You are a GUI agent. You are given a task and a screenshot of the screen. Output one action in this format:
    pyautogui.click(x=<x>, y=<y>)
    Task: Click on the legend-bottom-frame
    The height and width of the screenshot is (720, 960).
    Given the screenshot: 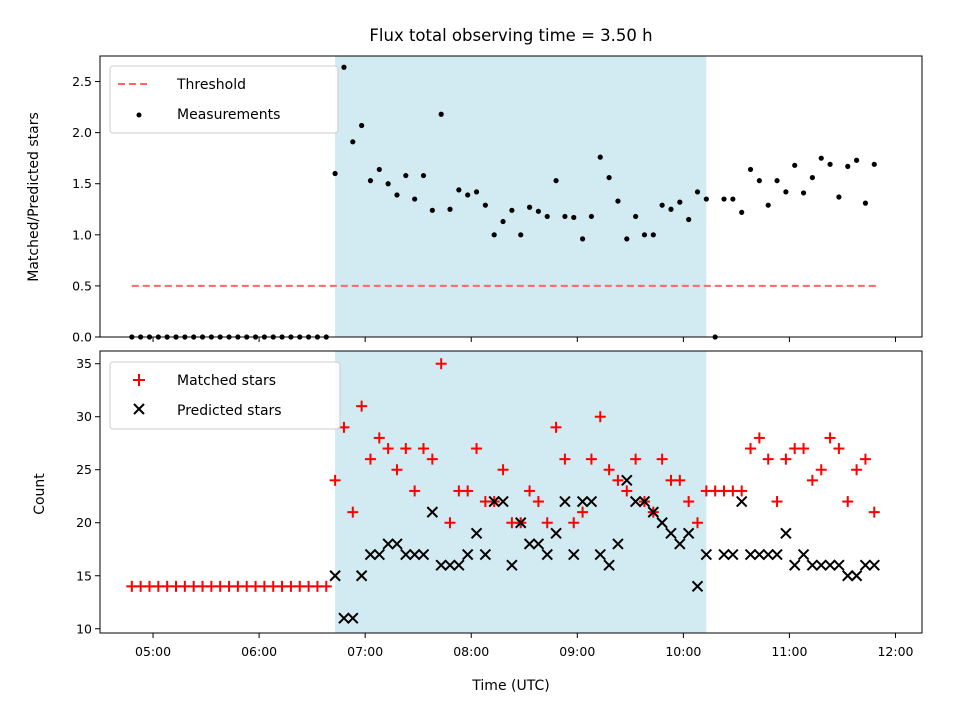 What is the action you would take?
    pyautogui.click(x=225, y=395)
    